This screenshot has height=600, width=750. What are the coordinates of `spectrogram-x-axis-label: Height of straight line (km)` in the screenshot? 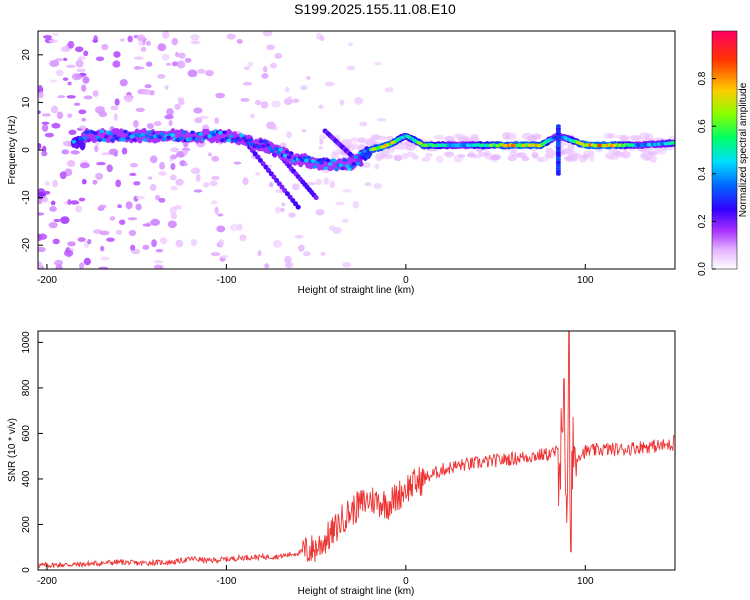 It's located at (356, 290).